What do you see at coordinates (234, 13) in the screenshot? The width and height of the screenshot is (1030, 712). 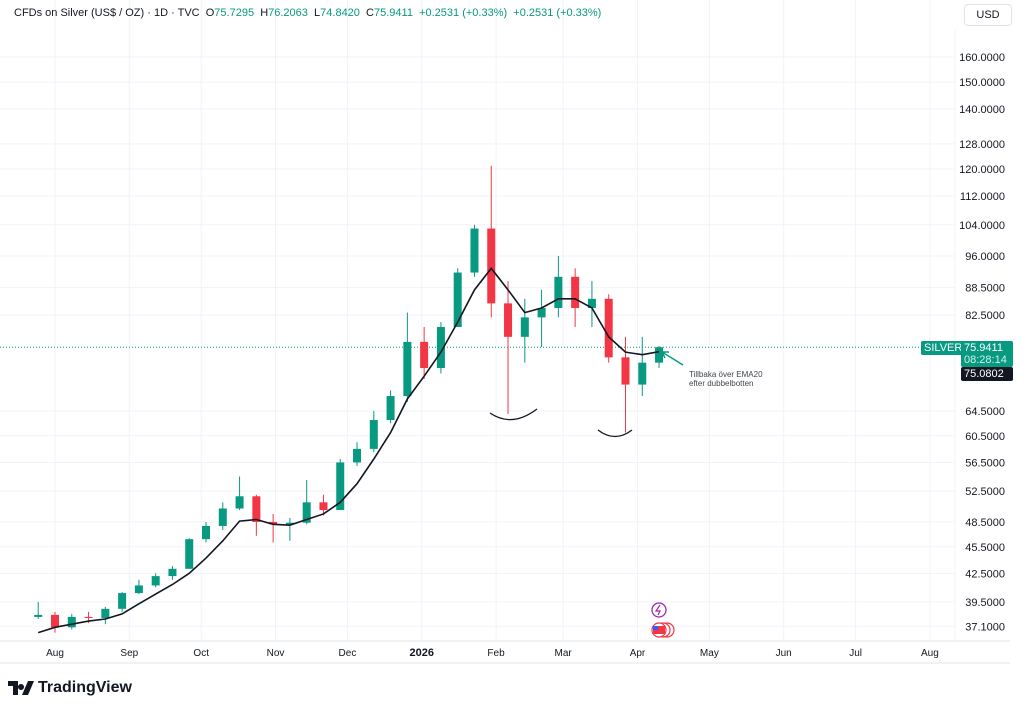 I see `open-value: 75.7295` at bounding box center [234, 13].